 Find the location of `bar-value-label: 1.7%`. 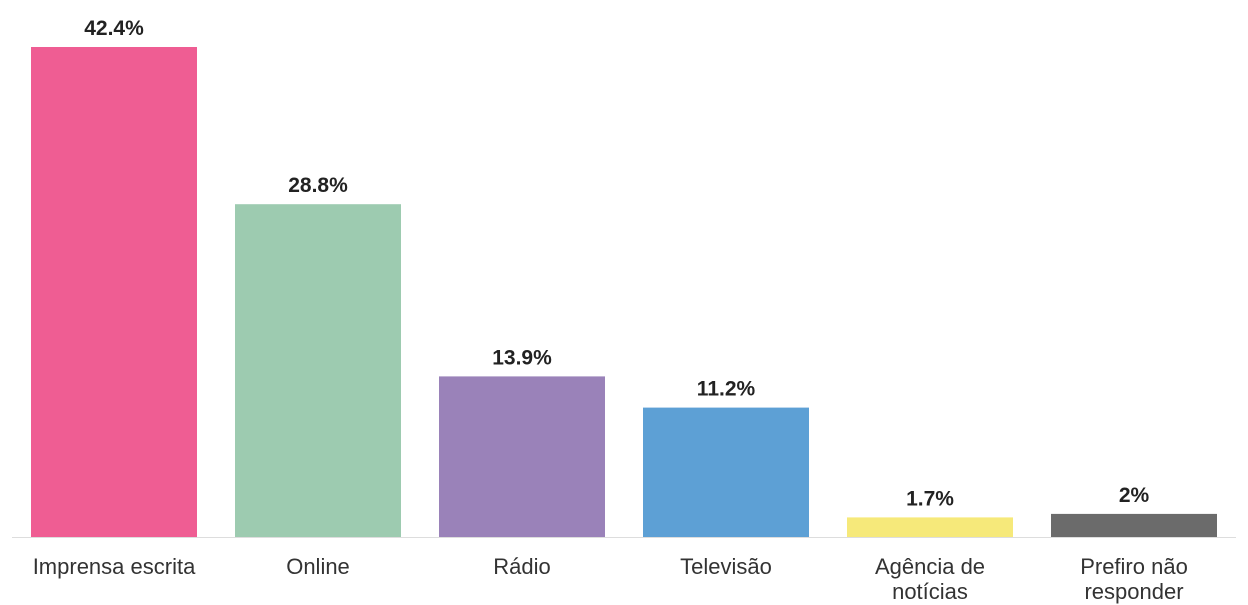

bar-value-label: 1.7% is located at coordinates (930, 498).